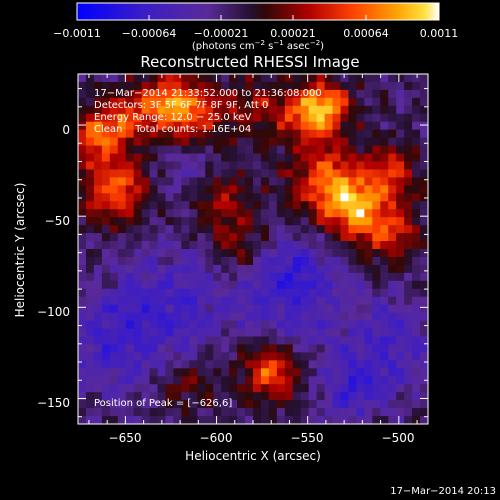 The height and width of the screenshot is (500, 500). Describe the element at coordinates (258, 11) in the screenshot. I see `colorbar-gradient` at that location.